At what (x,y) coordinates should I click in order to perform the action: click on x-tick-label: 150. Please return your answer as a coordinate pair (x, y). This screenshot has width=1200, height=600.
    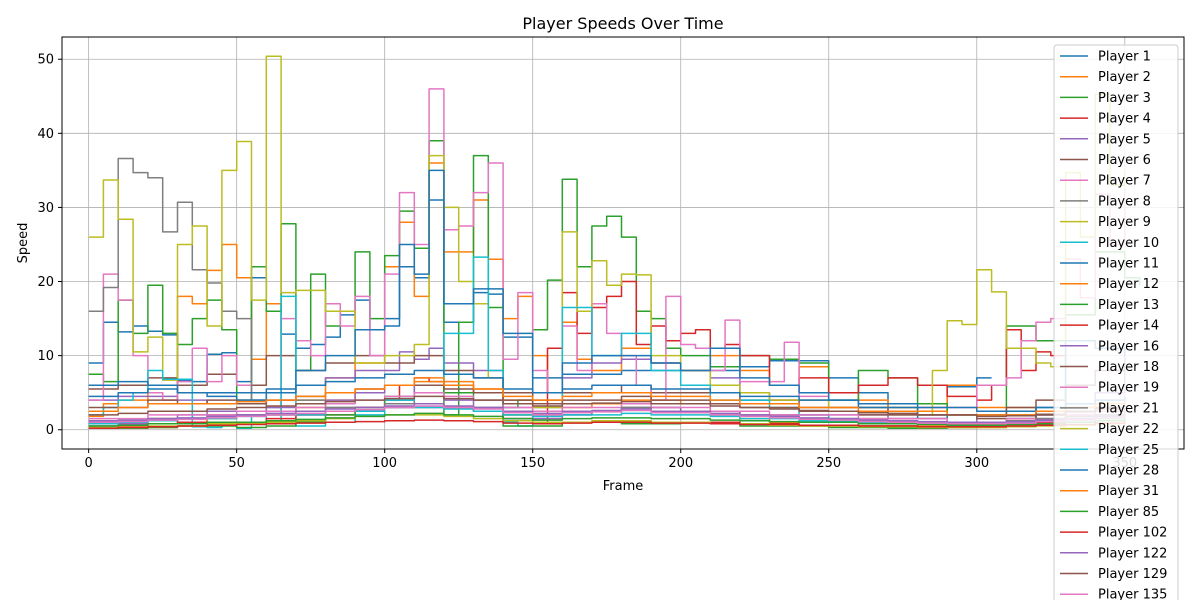
    Looking at the image, I should click on (532, 463).